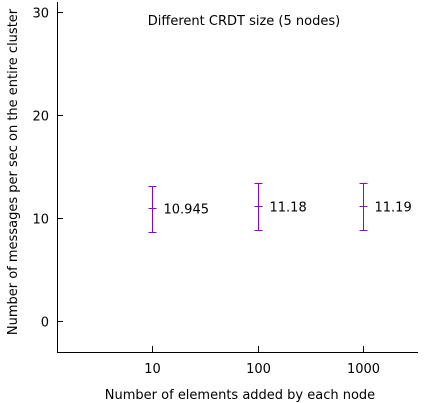 The height and width of the screenshot is (403, 429). What do you see at coordinates (187, 210) in the screenshot?
I see `data-label: 10.945` at bounding box center [187, 210].